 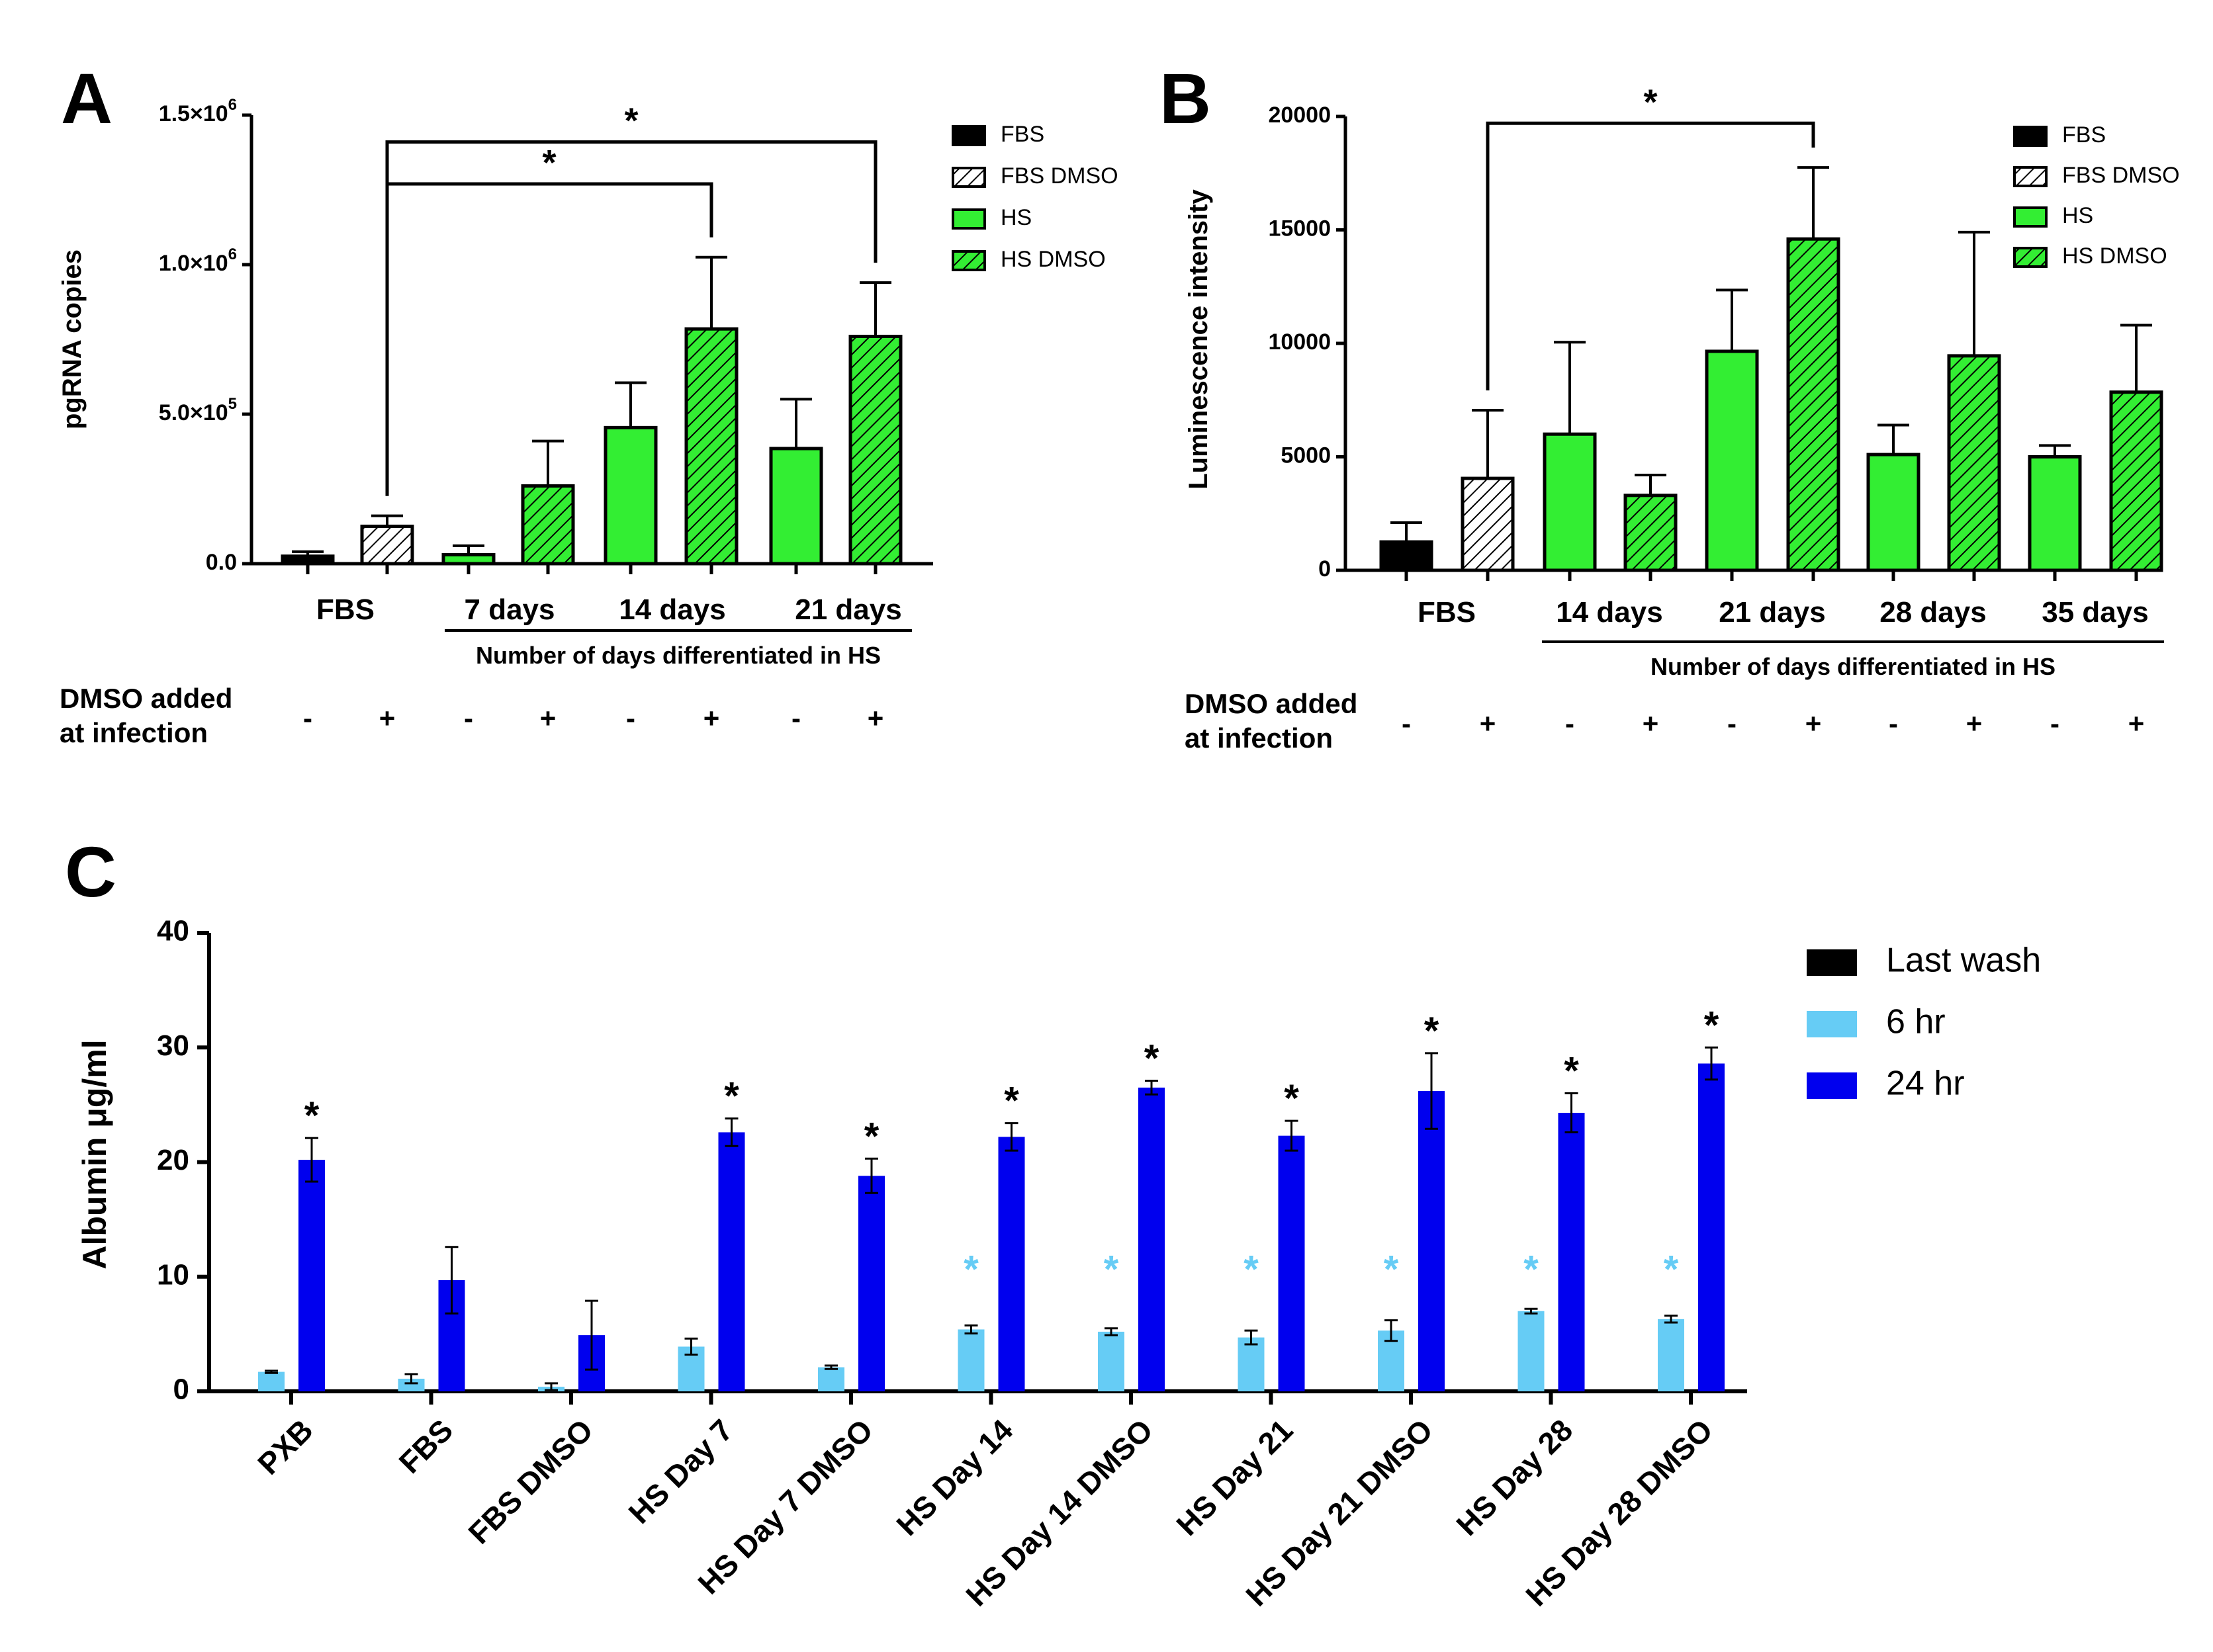 I want to click on y-tick-label: 5.0×10⁵, so click(x=198, y=410).